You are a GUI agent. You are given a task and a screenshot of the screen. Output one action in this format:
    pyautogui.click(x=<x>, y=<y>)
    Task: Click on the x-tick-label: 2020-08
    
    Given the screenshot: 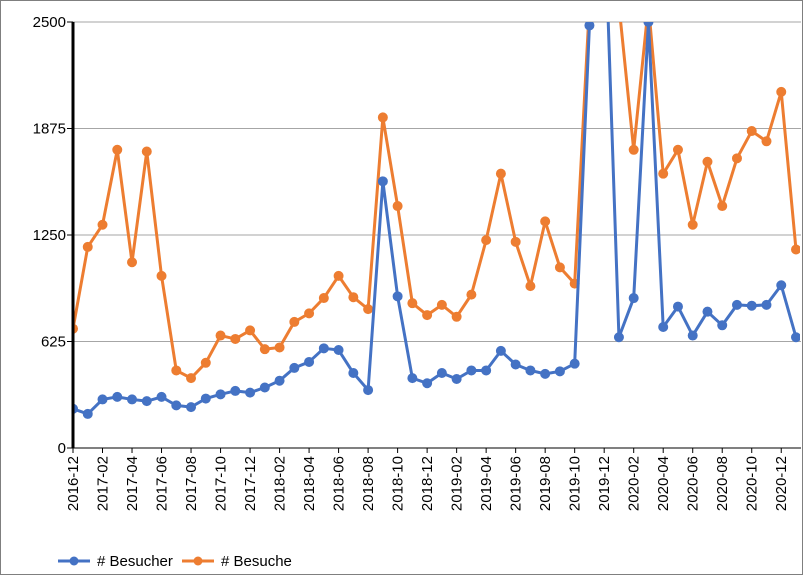 What is the action you would take?
    pyautogui.click(x=722, y=483)
    